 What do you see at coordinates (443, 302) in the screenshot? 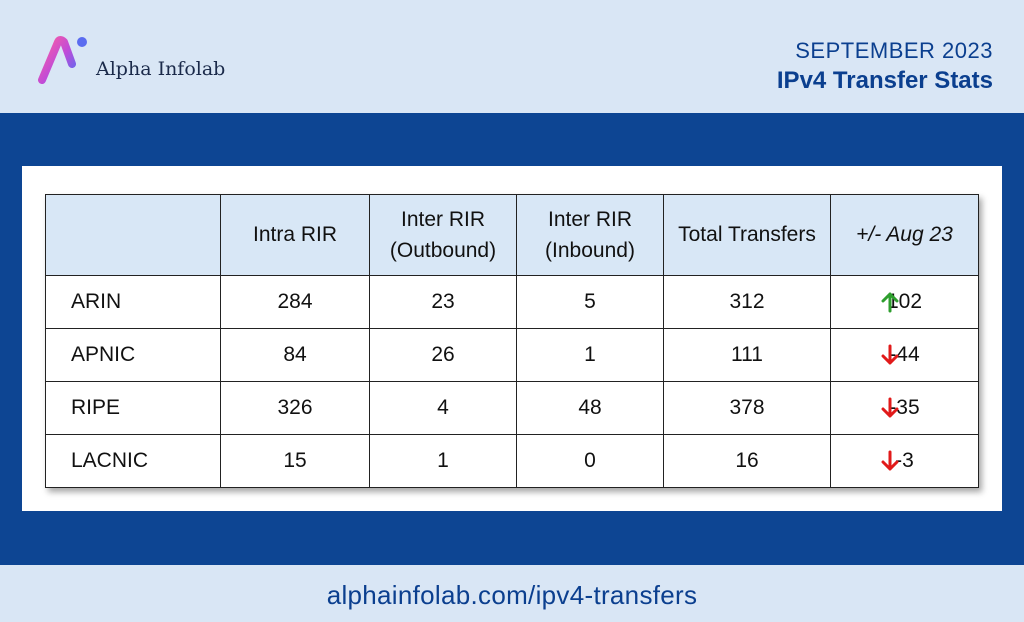
I see `inter-outbound-cell: 23` at bounding box center [443, 302].